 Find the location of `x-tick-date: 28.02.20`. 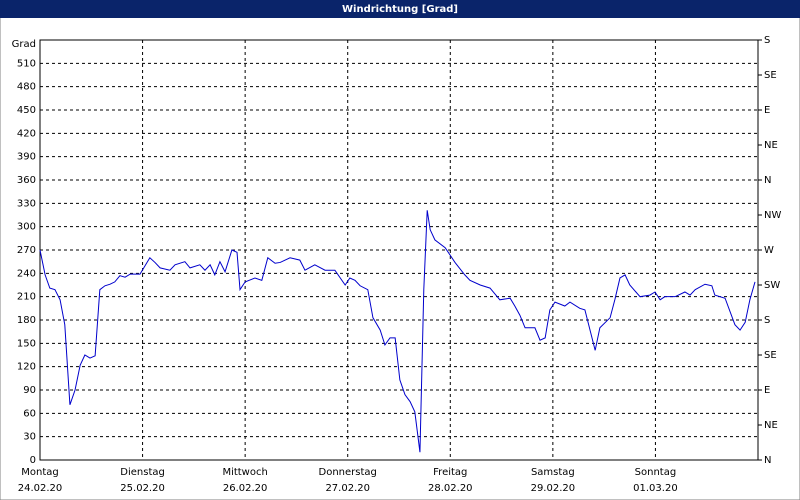

x-tick-date: 28.02.20 is located at coordinates (450, 488).